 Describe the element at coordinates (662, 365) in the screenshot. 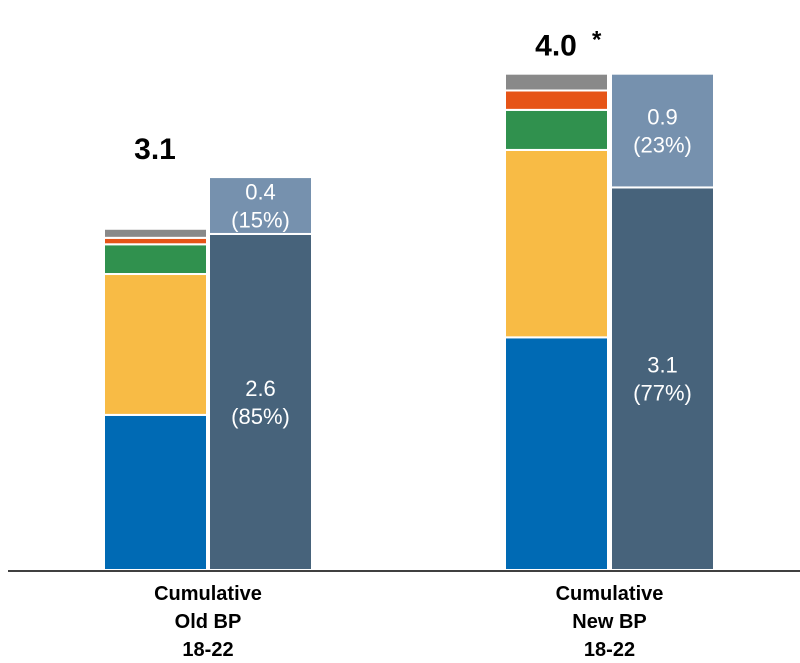

I see `split-segment-label: 3.1` at that location.